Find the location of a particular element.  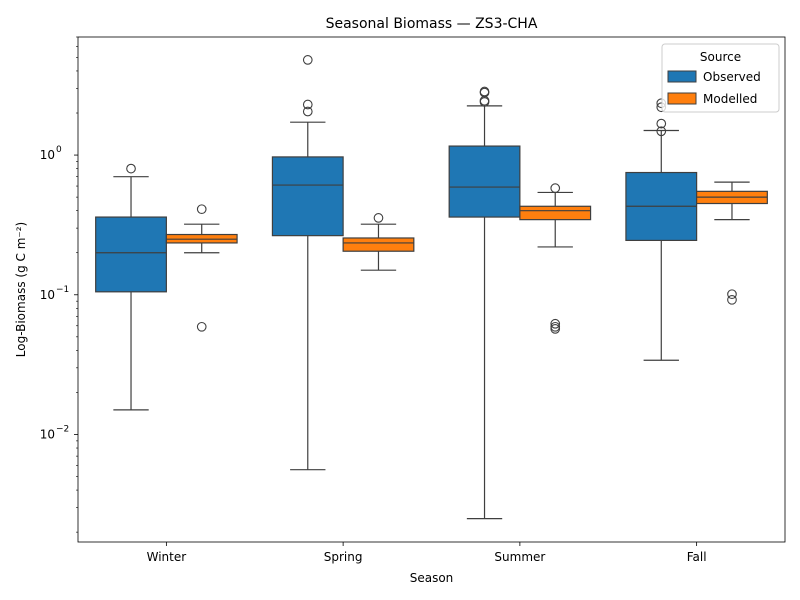

y-tick-exponent: −1 is located at coordinates (62, 290).